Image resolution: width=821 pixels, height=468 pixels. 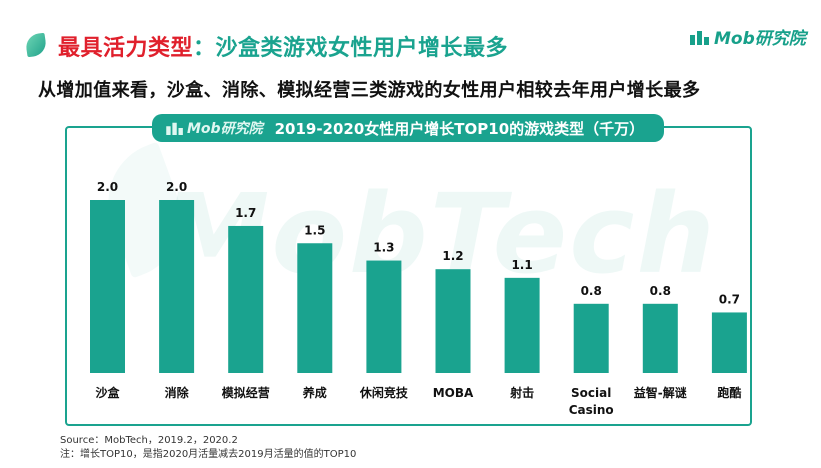 What do you see at coordinates (246, 392) in the screenshot?
I see `x-tick-label: 模拟经营` at bounding box center [246, 392].